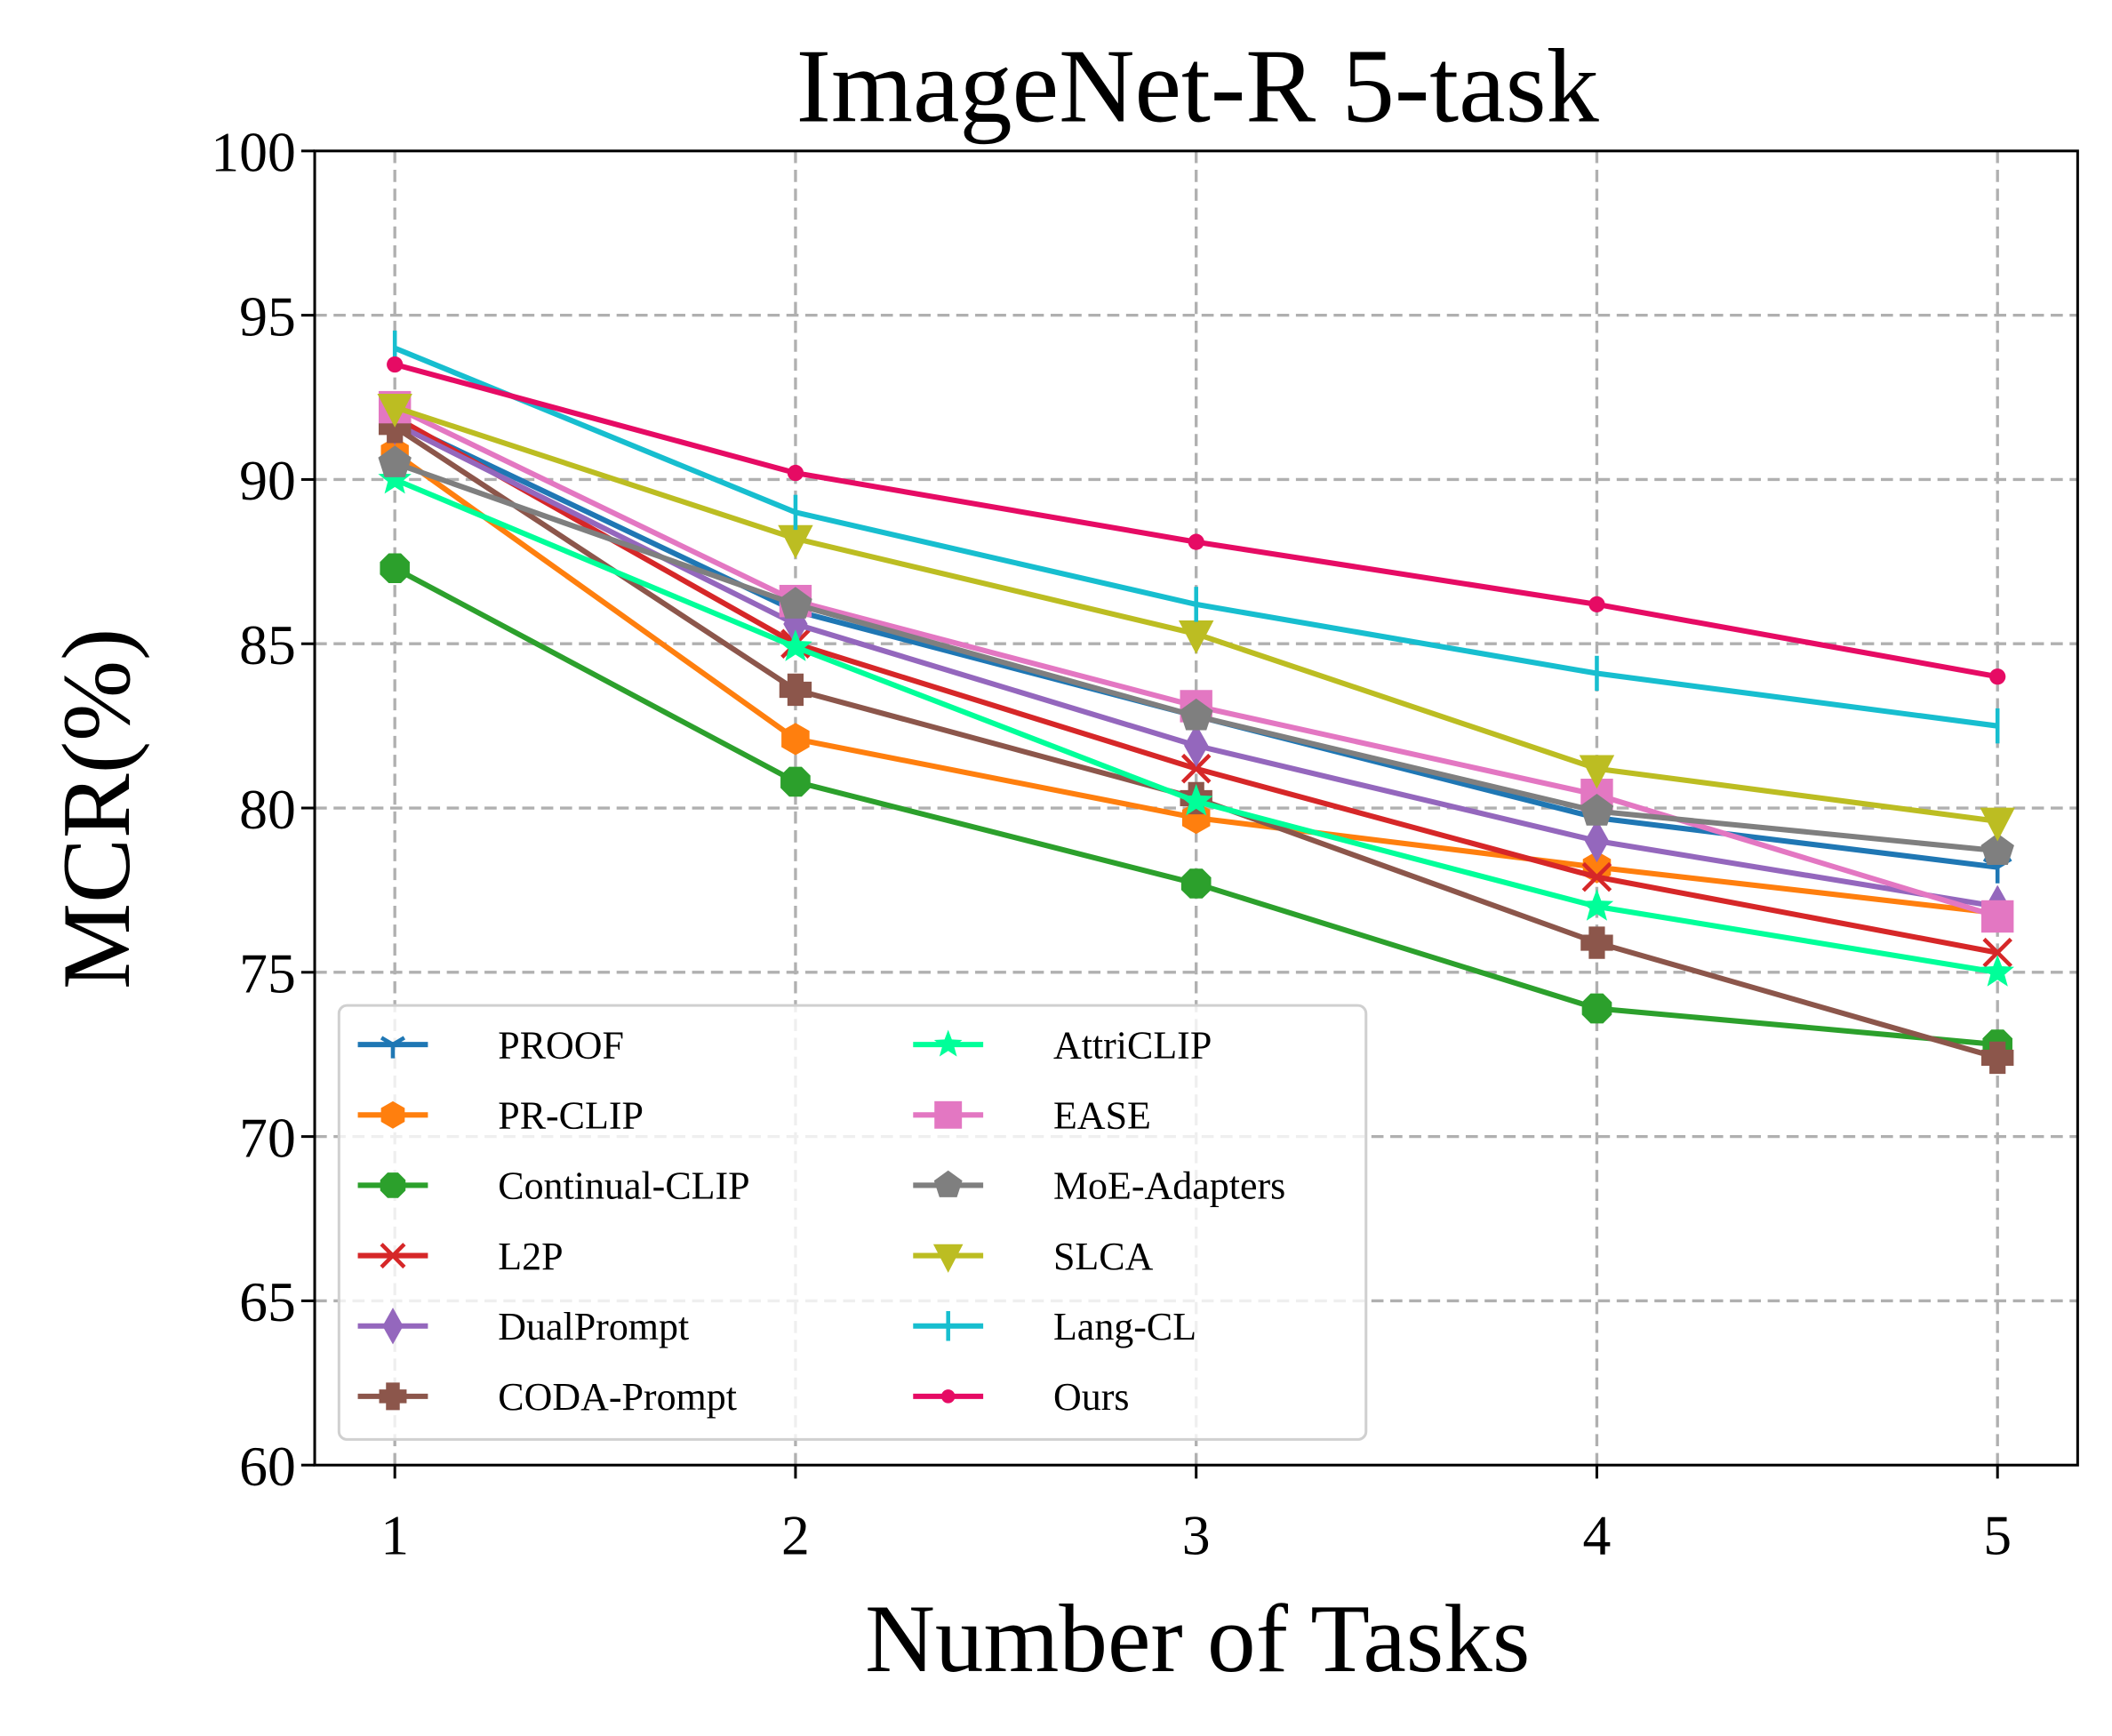  I want to click on y-tick-label: 60, so click(267, 1466).